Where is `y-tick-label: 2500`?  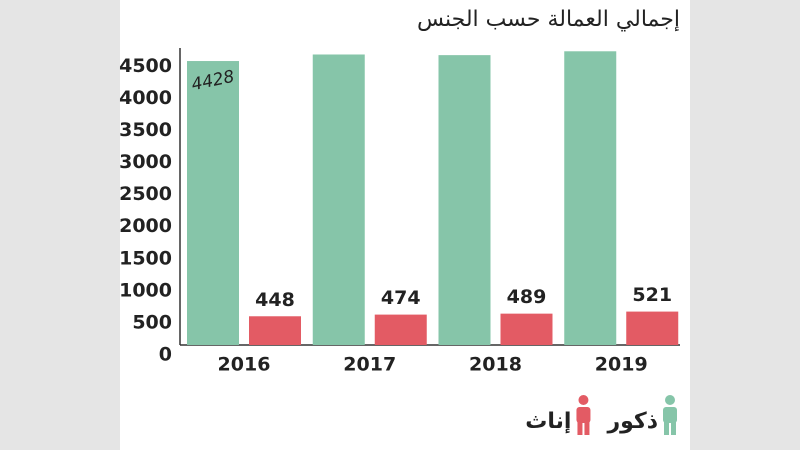
y-tick-label: 2500 is located at coordinates (145, 194).